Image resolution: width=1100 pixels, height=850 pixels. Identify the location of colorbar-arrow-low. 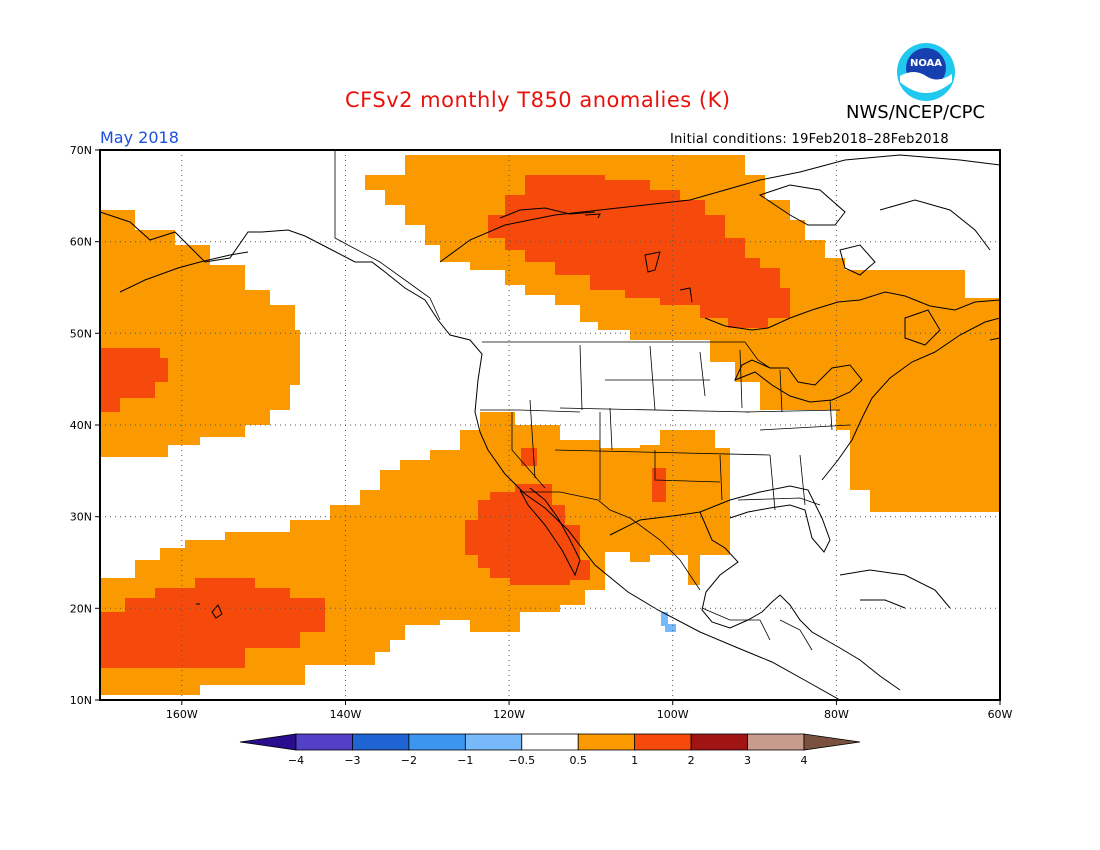
(268, 742).